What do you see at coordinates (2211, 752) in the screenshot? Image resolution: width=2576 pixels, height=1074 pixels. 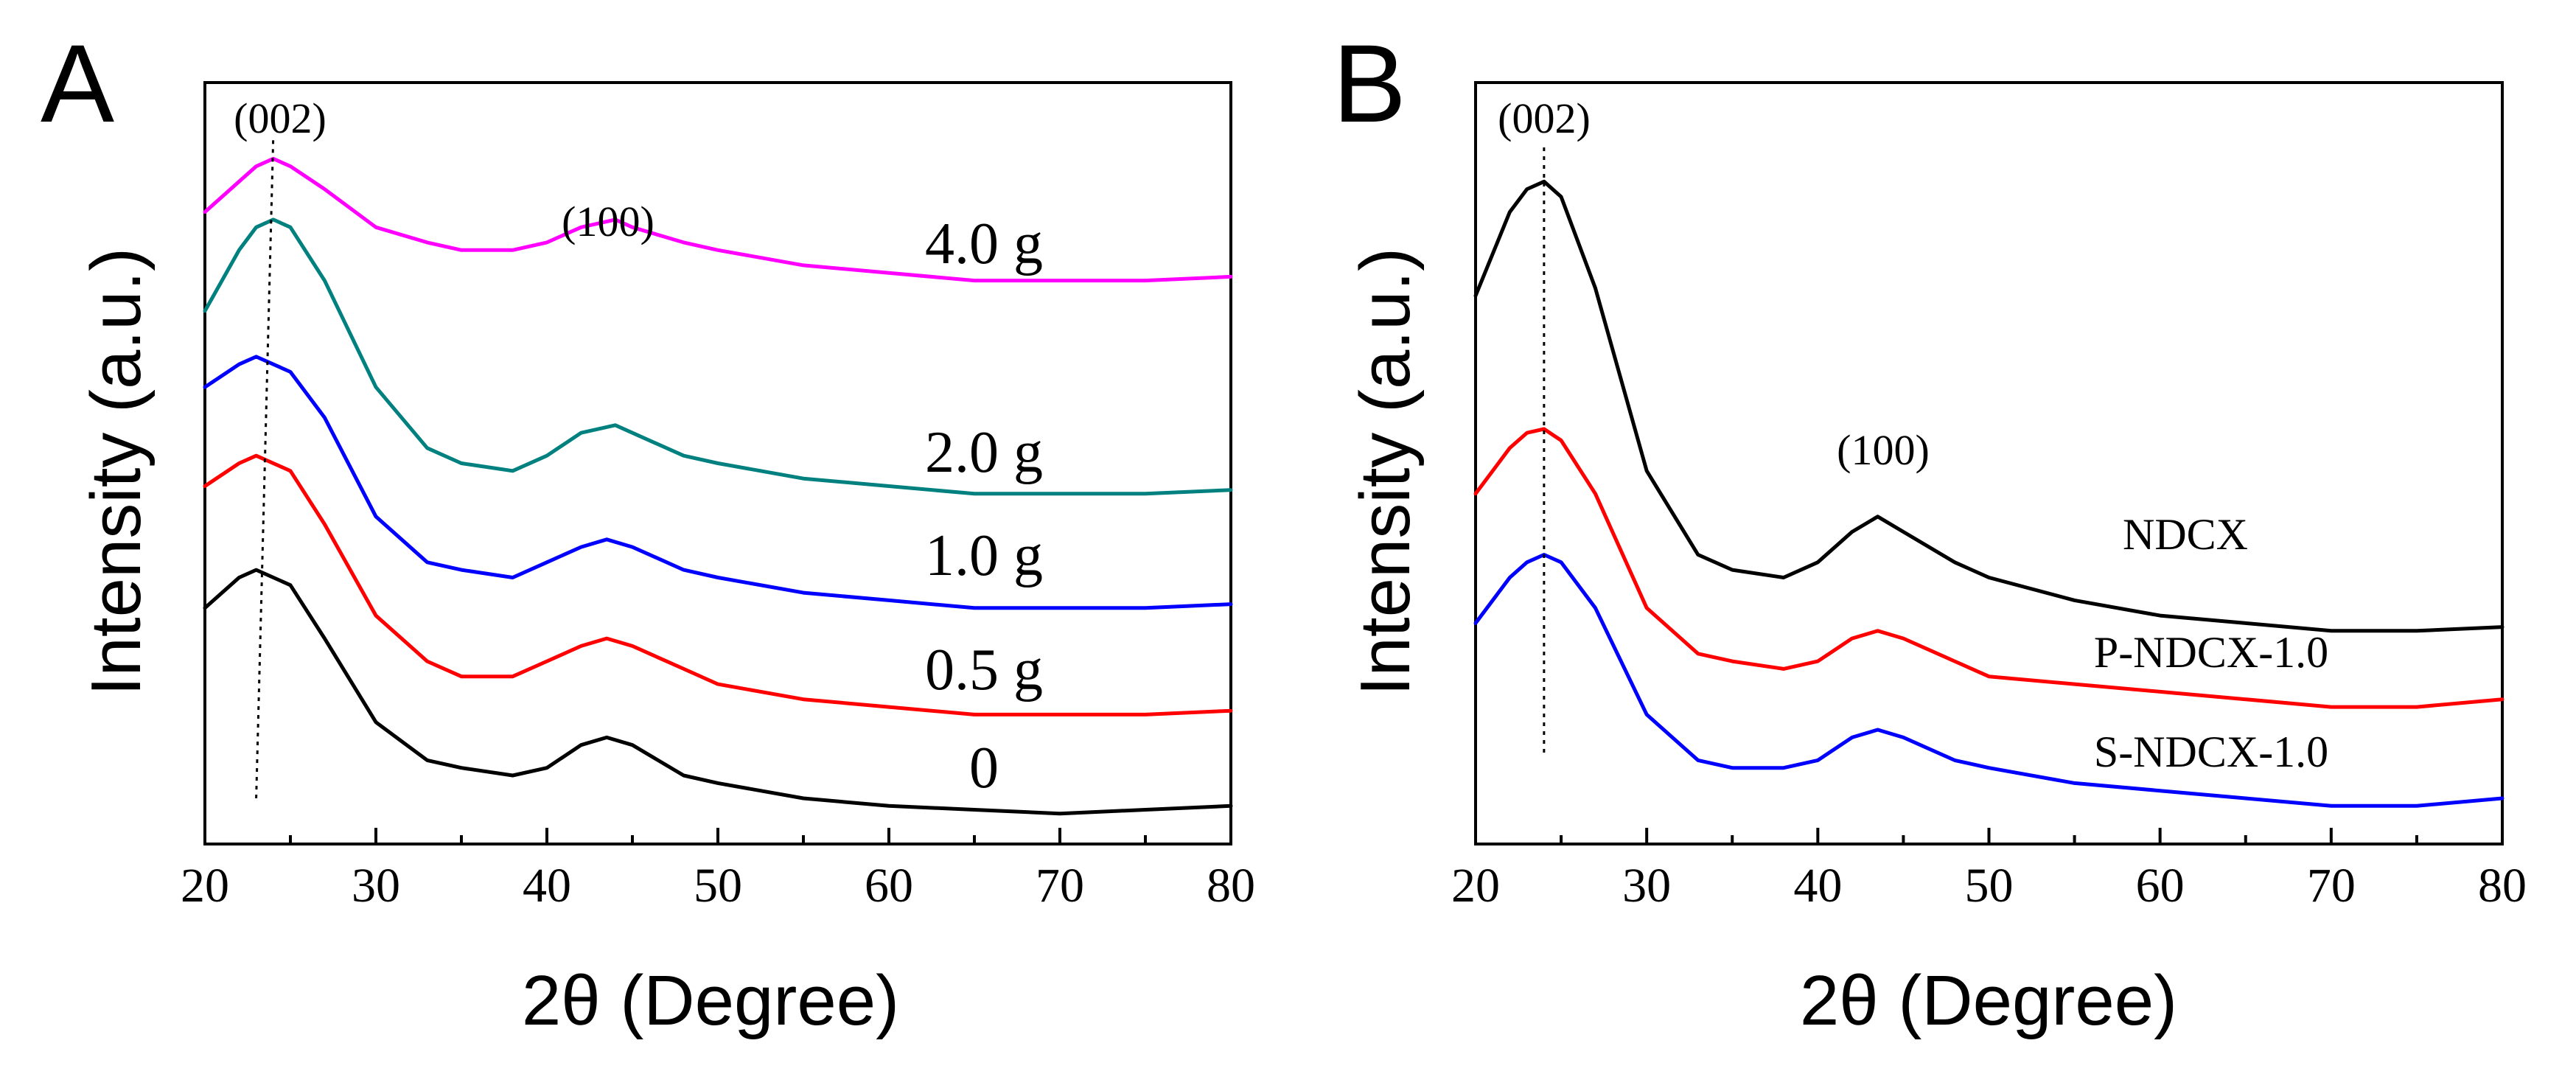 I see `panel-b-series-label-2: S-NDCX-1.0` at bounding box center [2211, 752].